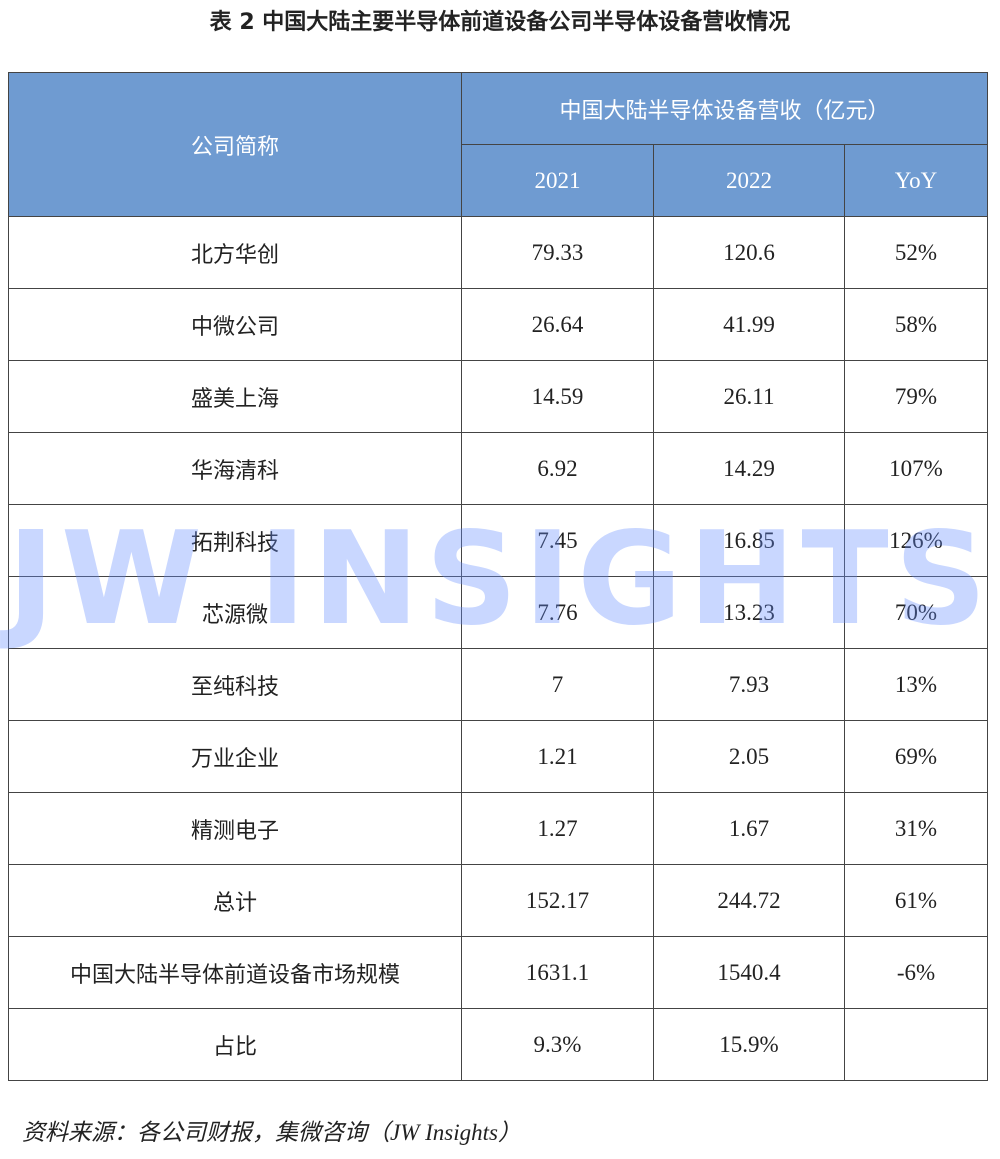 Image resolution: width=1000 pixels, height=1159 pixels. Describe the element at coordinates (271, 1132) in the screenshot. I see `source-note: 资料来源：各公司财报，集微咨询（JW Insights）` at that location.